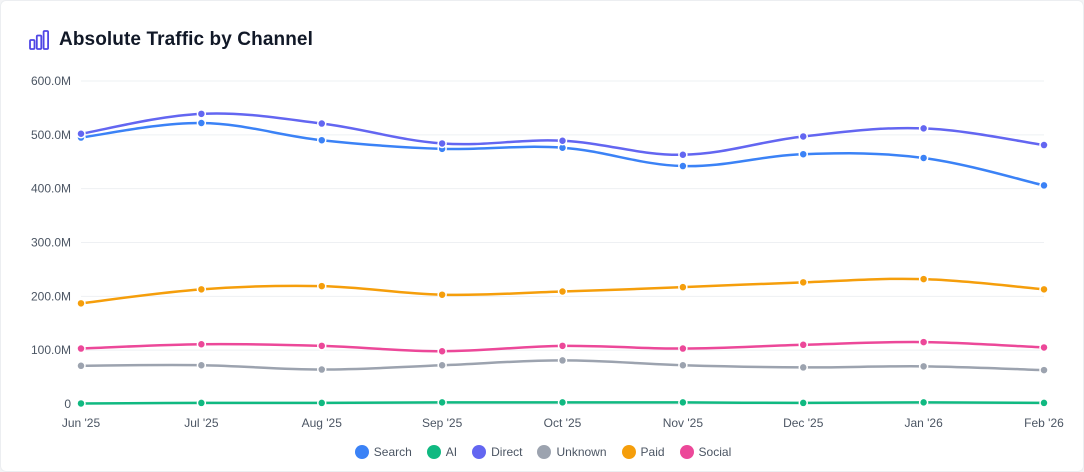  What do you see at coordinates (1044, 423) in the screenshot?
I see `x-tick-label: Feb '26` at bounding box center [1044, 423].